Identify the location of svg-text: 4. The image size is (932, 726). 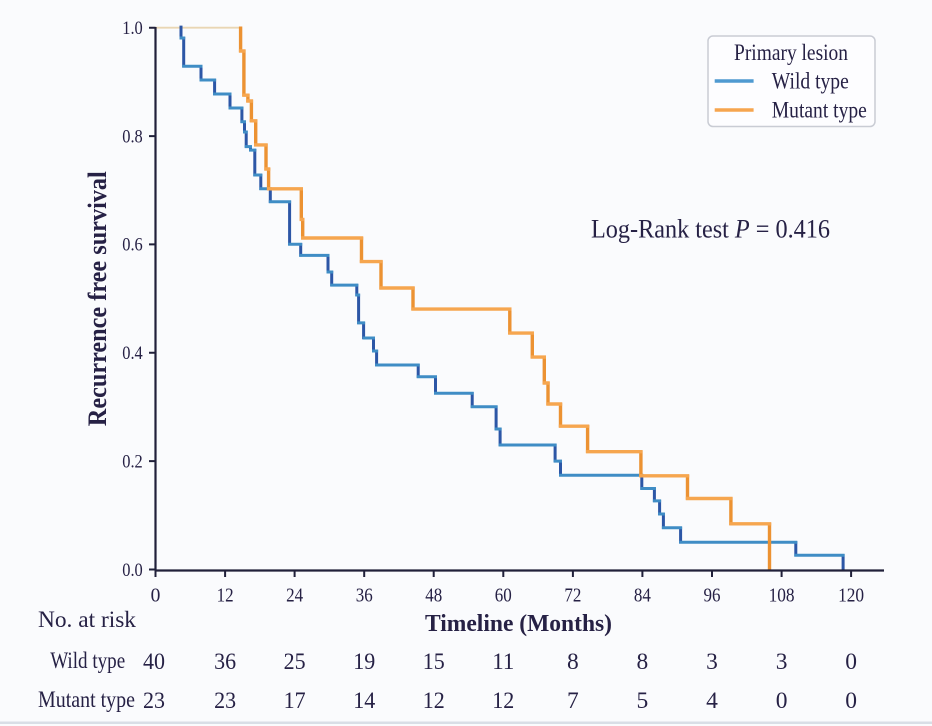
(712, 701).